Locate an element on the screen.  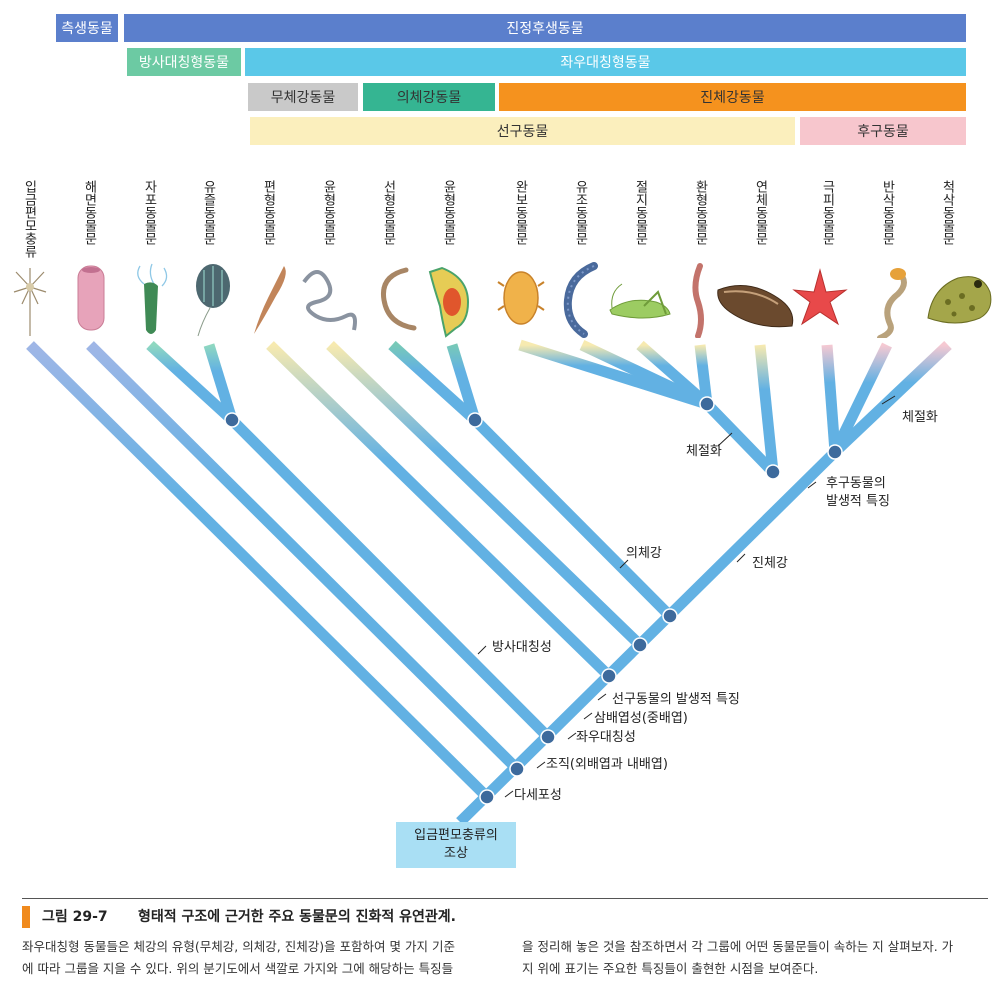
bar-parazoa: 측생동물 is located at coordinates (87, 28).